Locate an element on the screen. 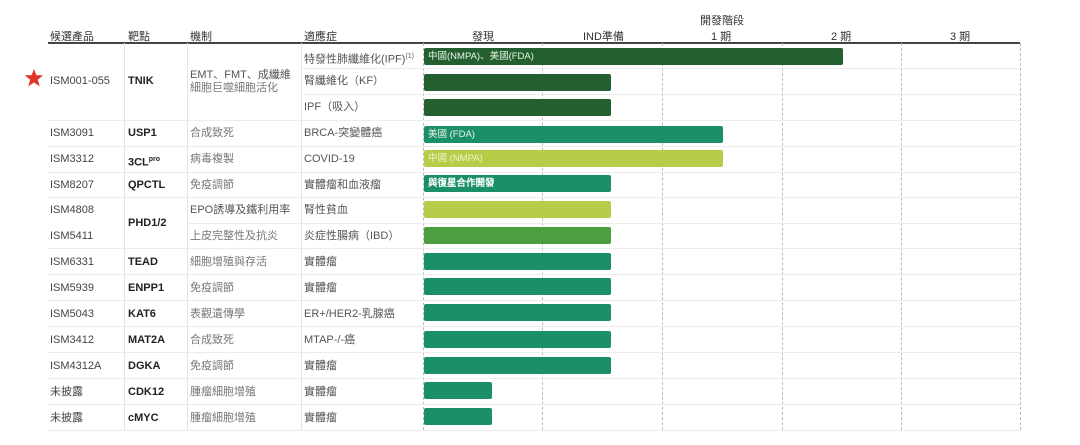  indication: COVID-19 is located at coordinates (329, 159).